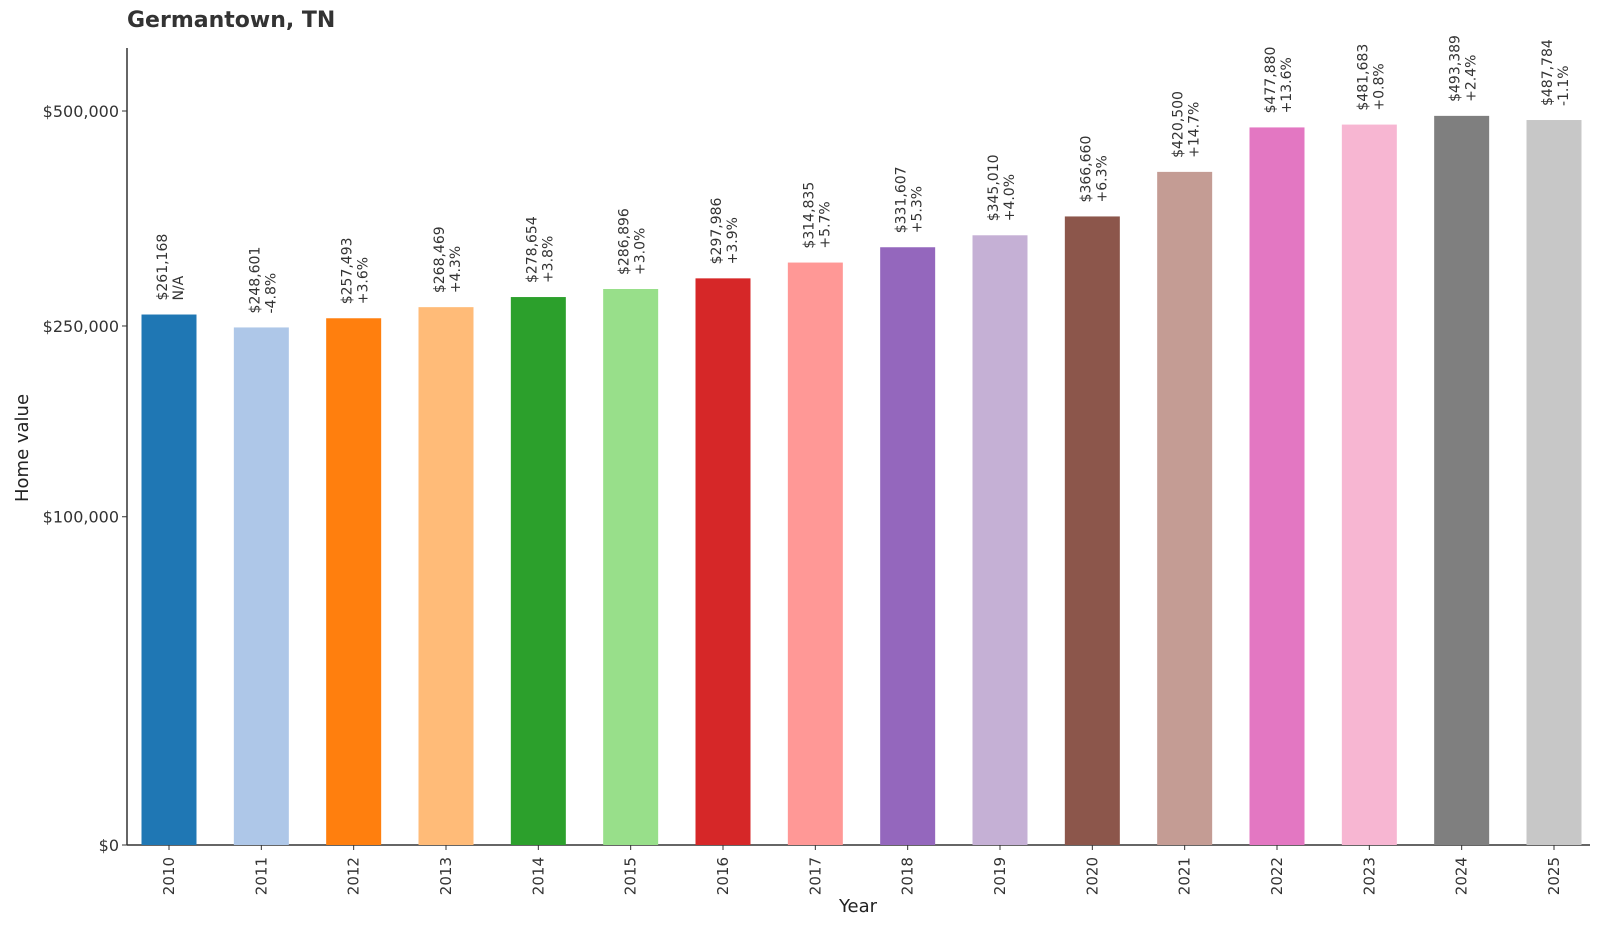 The height and width of the screenshot is (927, 1600). I want to click on x-axis-label: Year, so click(858, 906).